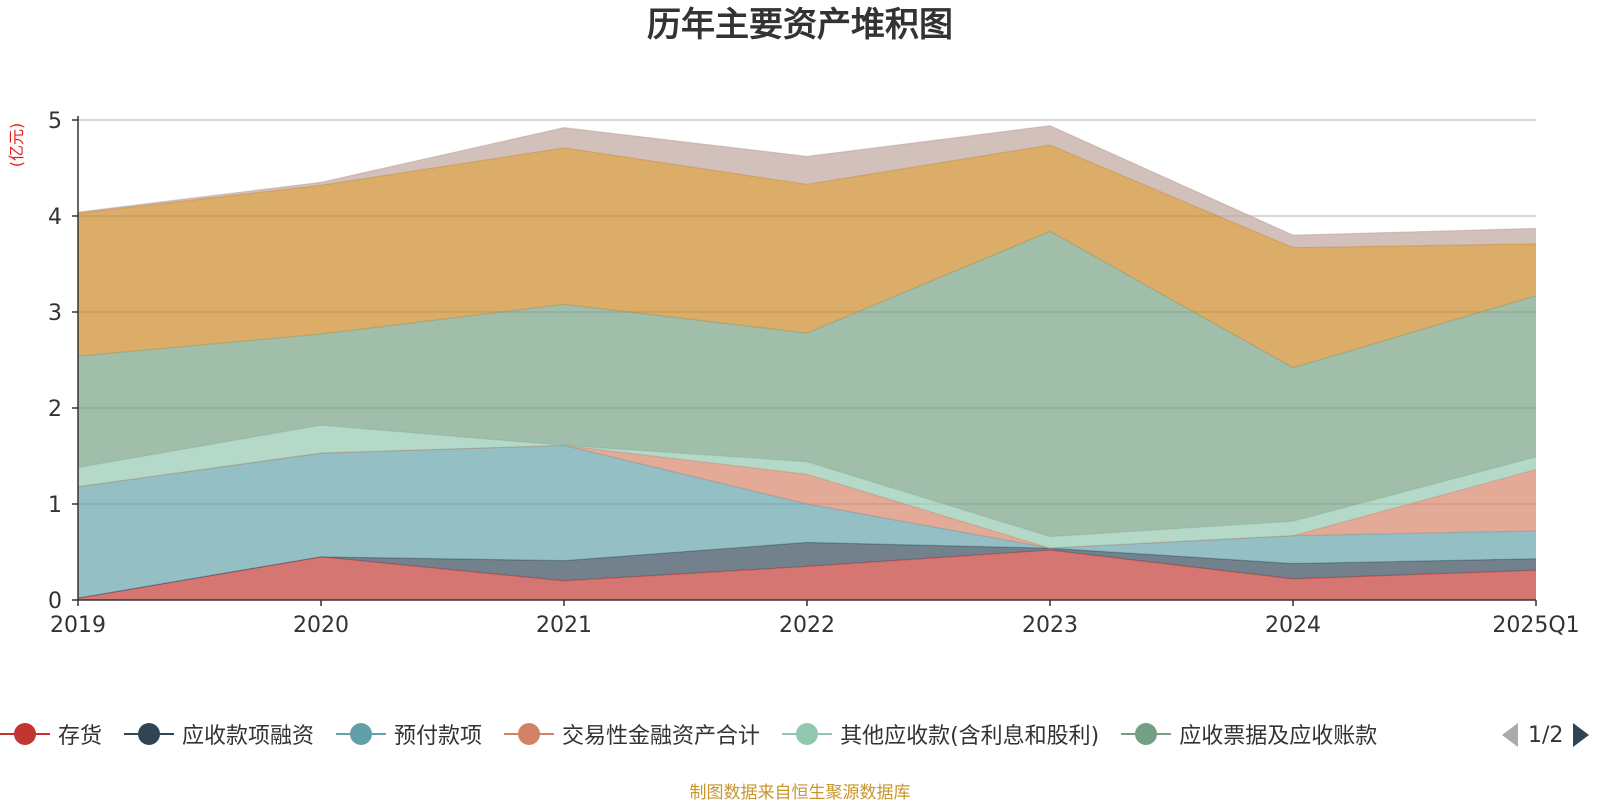 The image size is (1600, 803). What do you see at coordinates (1581, 735) in the screenshot?
I see `chevron-right-icon` at bounding box center [1581, 735].